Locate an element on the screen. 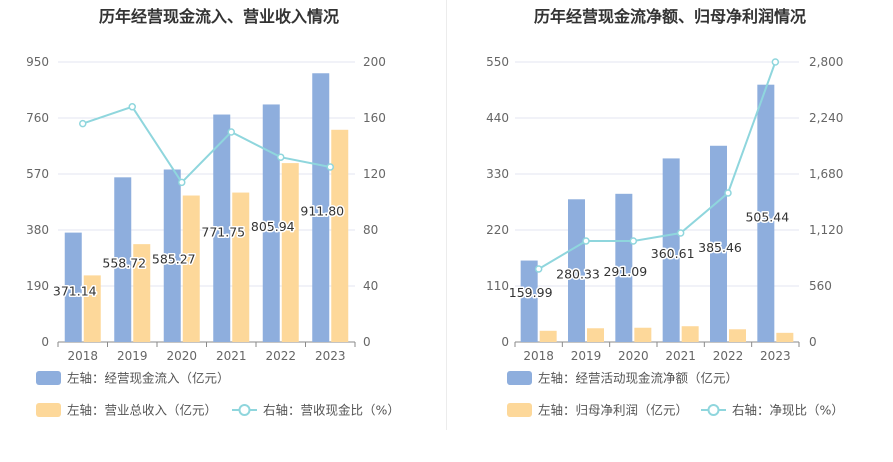 The image size is (893, 462). left-axis-tick-label: 760 is located at coordinates (37, 118).